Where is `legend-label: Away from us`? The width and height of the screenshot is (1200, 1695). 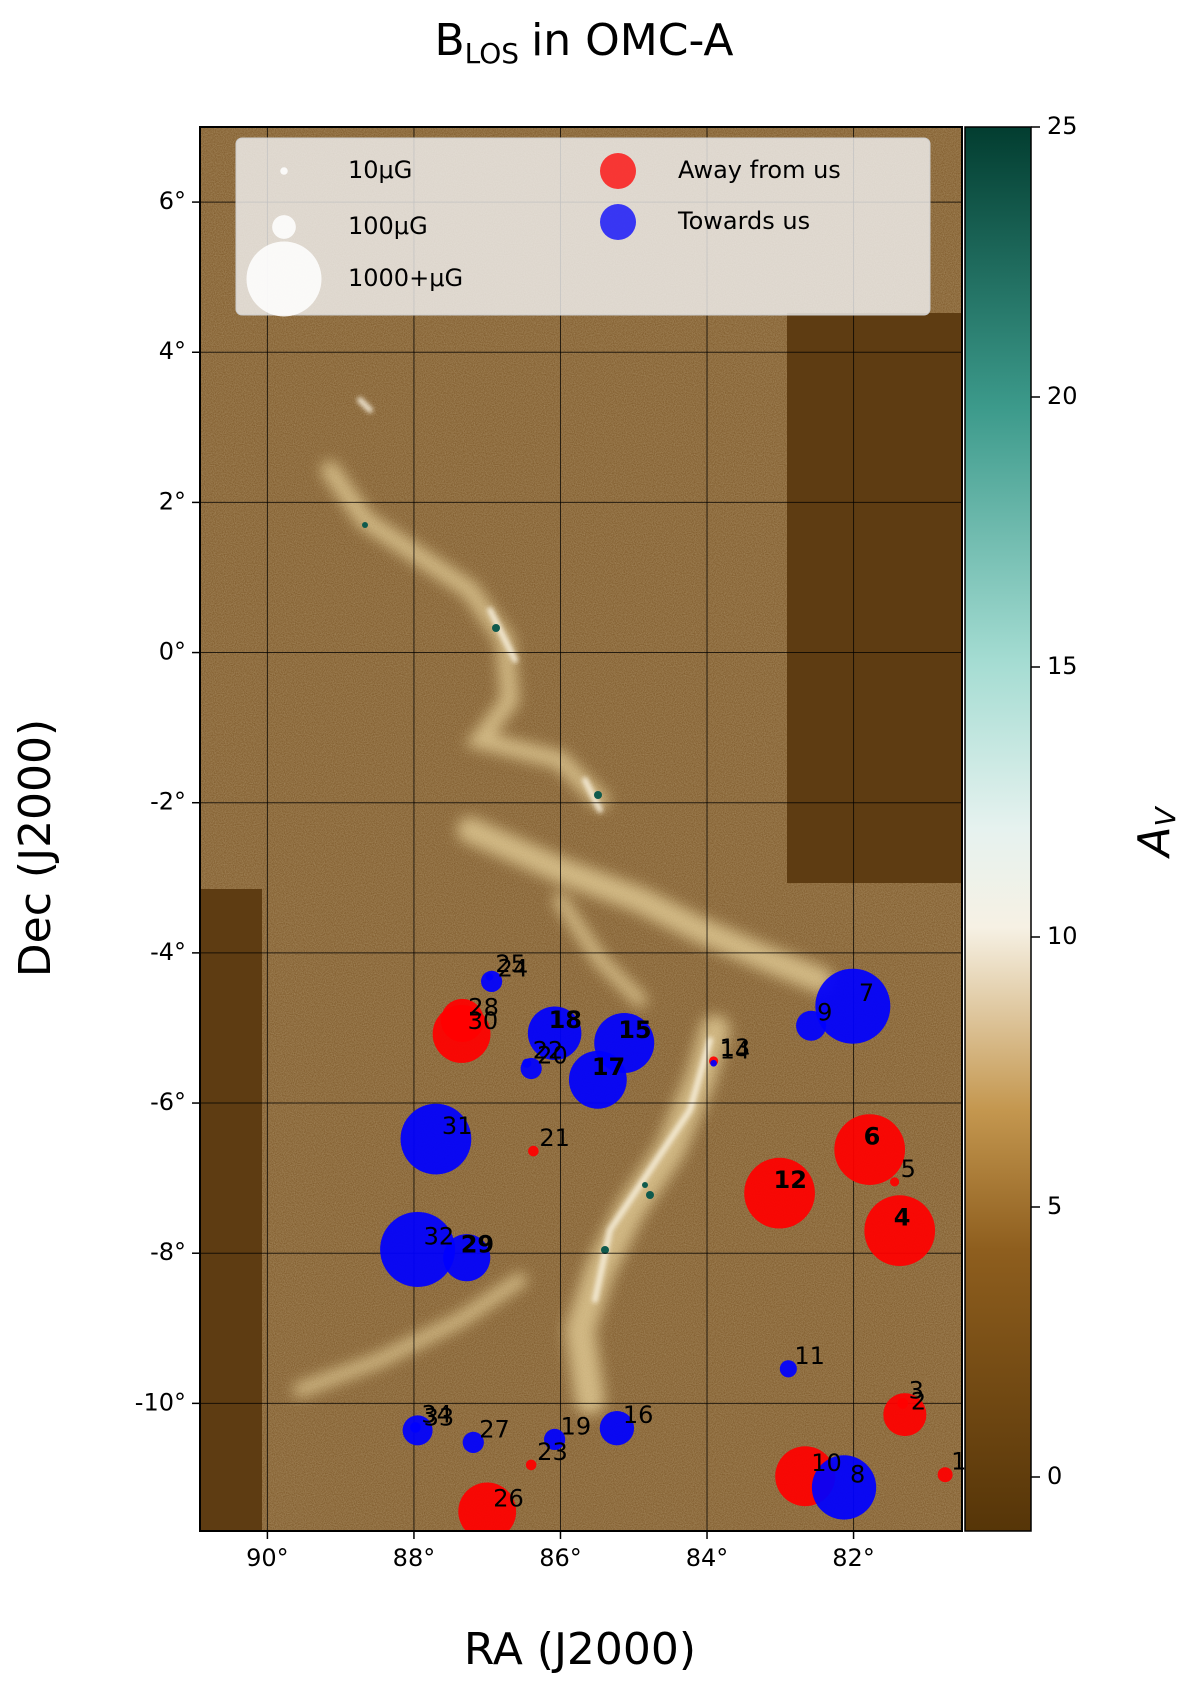 legend-label: Away from us is located at coordinates (759, 170).